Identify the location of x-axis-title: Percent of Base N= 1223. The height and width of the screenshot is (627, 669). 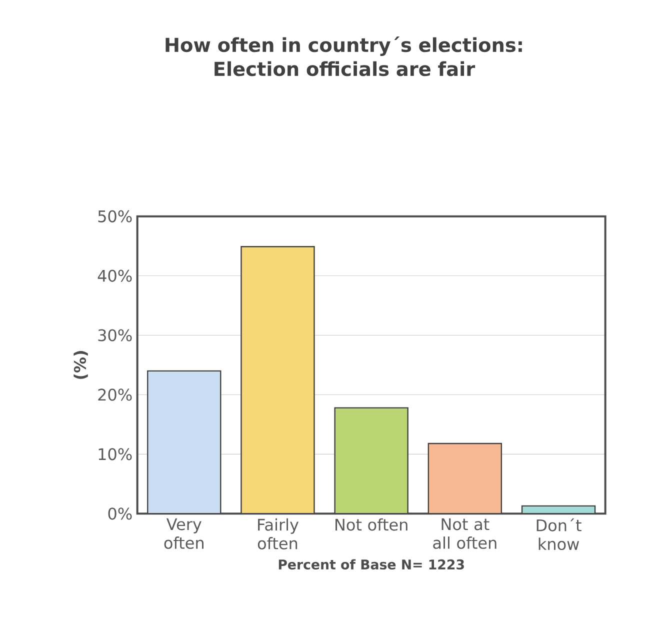
(371, 564).